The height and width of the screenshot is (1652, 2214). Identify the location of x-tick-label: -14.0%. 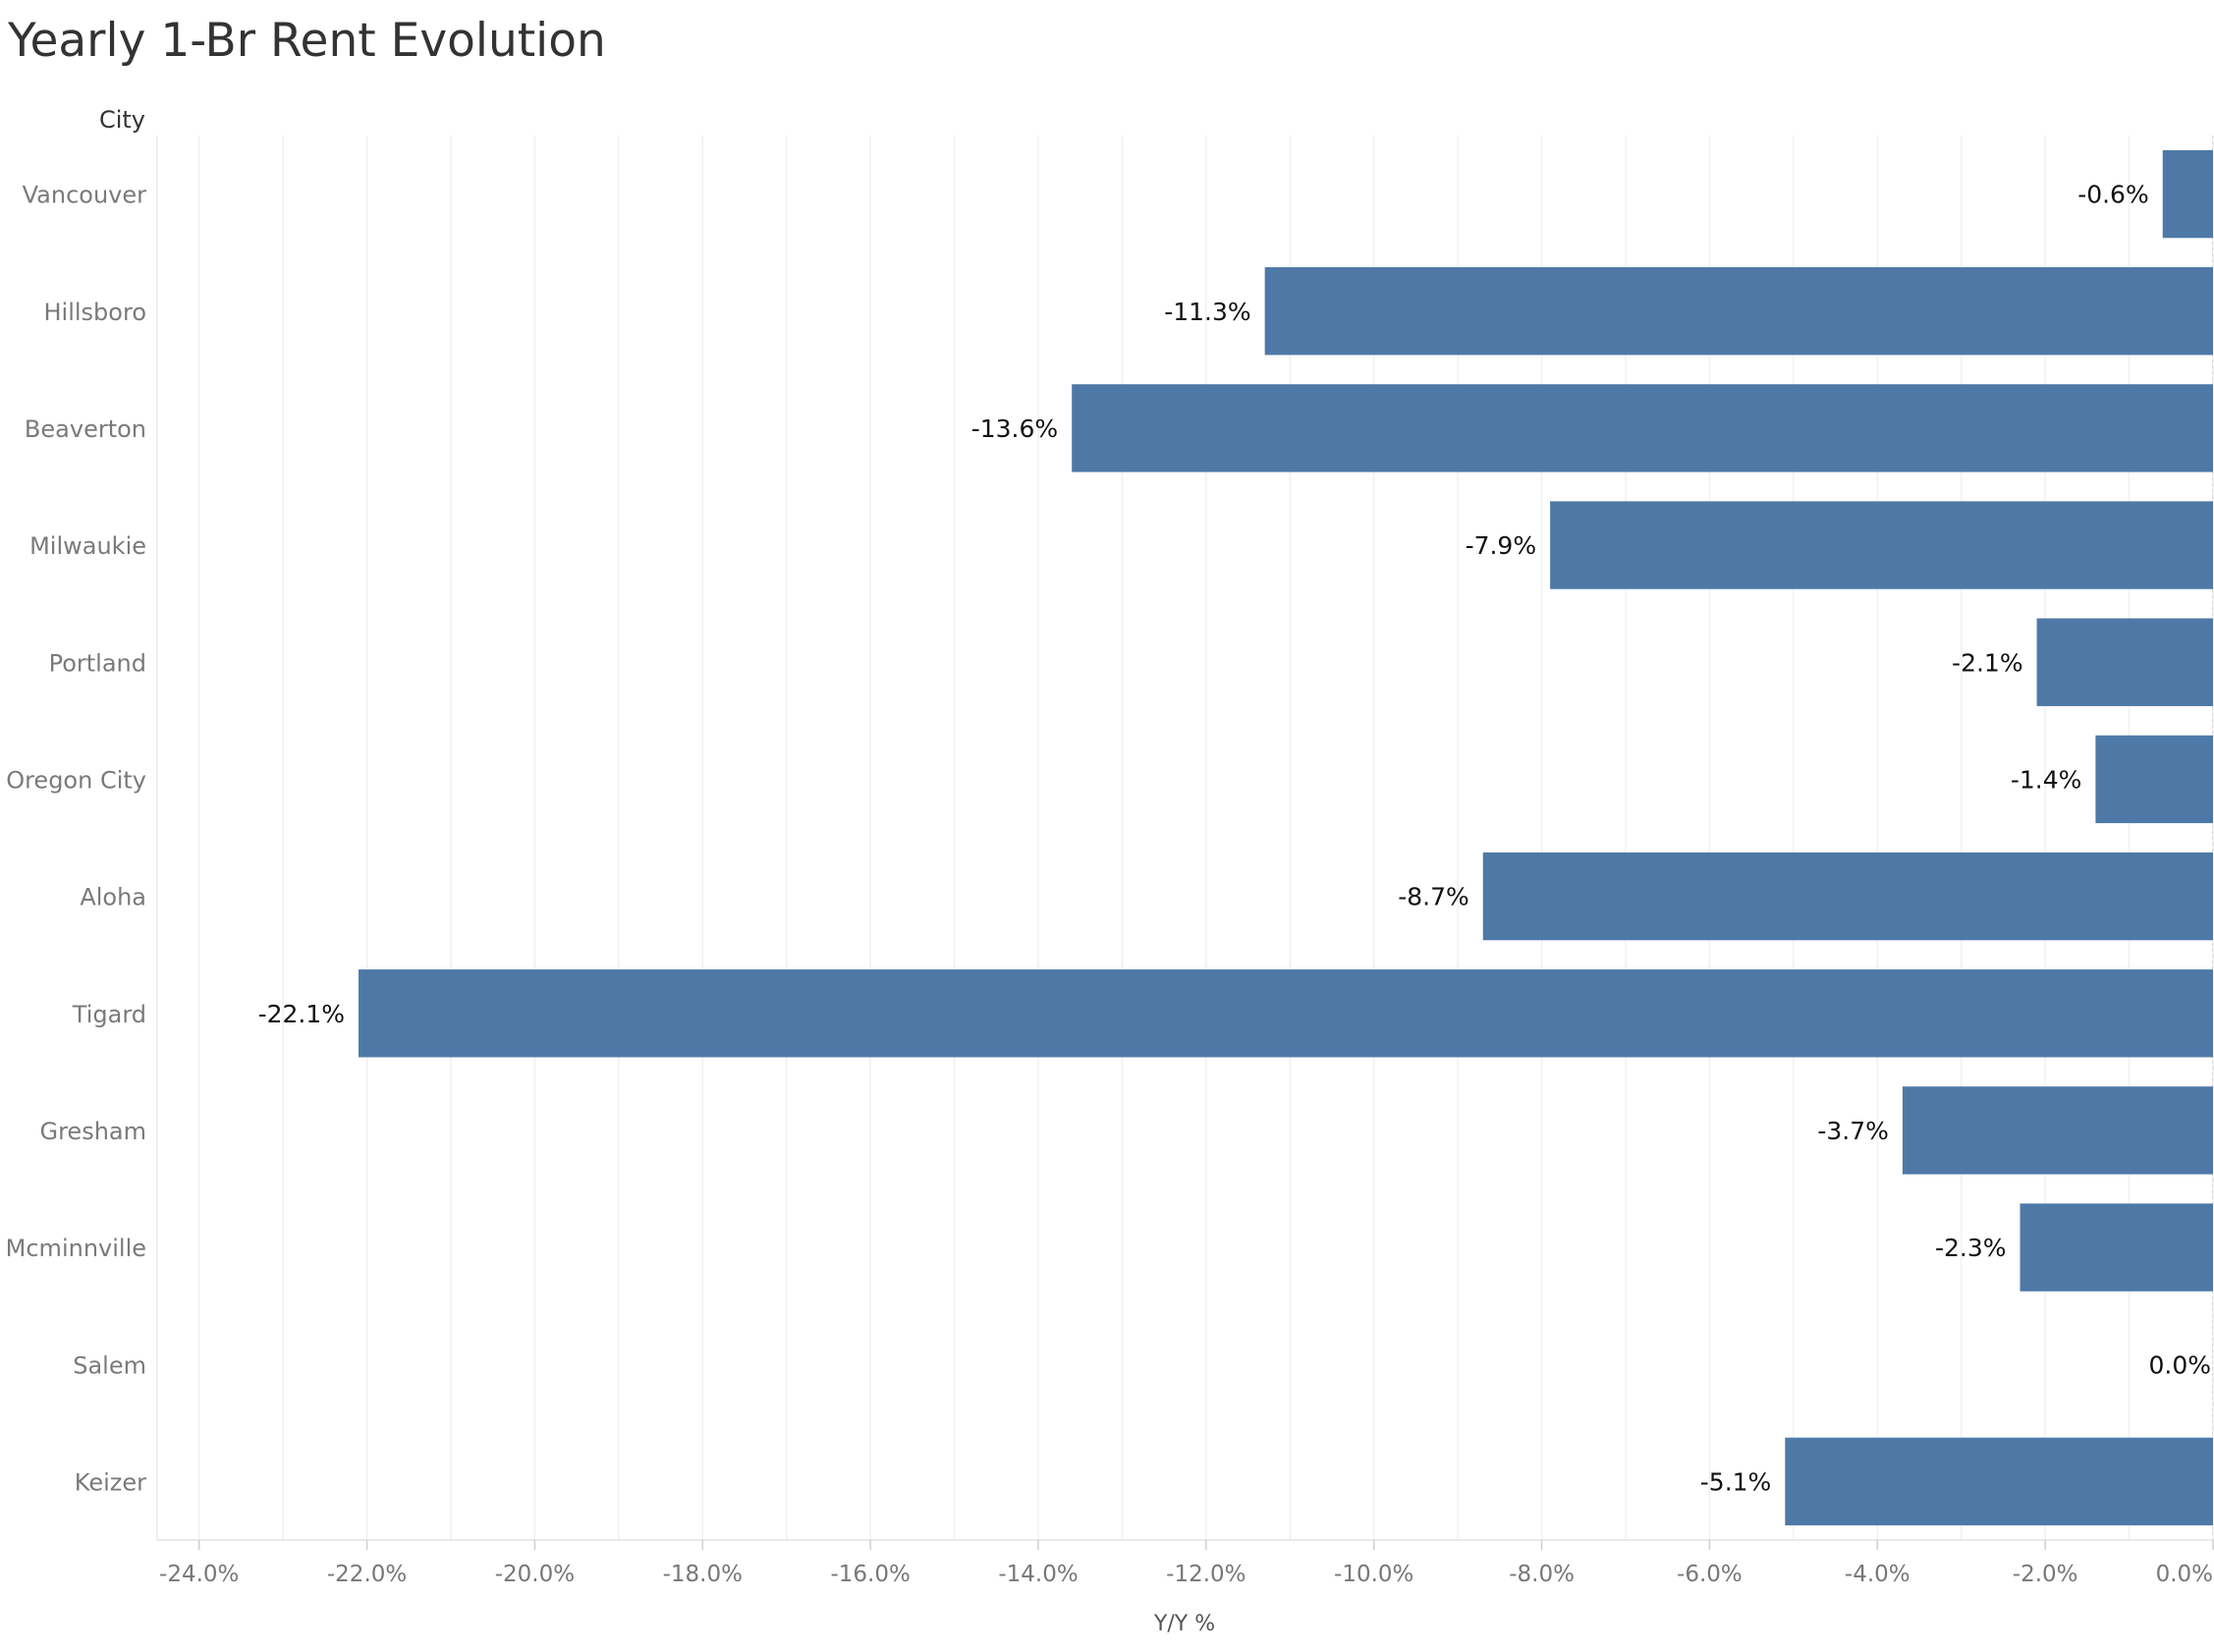
(1038, 1575).